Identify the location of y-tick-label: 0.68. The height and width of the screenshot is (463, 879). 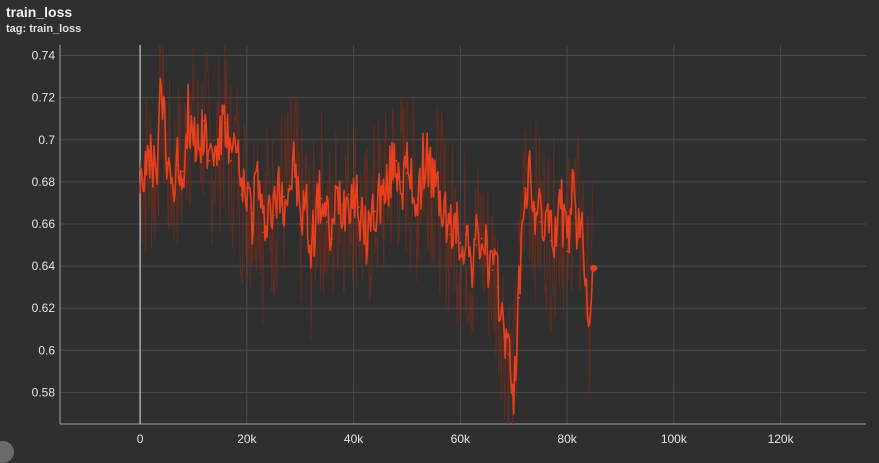
(44, 182).